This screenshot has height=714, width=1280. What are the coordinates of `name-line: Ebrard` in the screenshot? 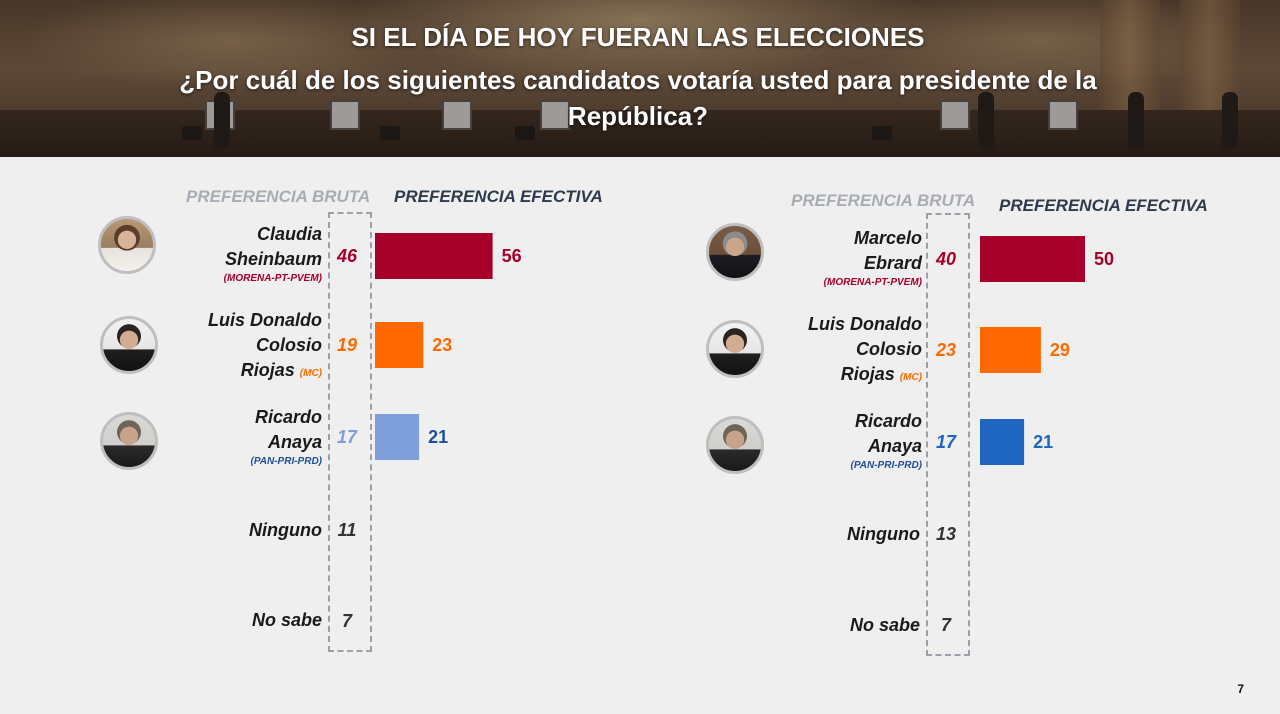 It's located at (892, 263).